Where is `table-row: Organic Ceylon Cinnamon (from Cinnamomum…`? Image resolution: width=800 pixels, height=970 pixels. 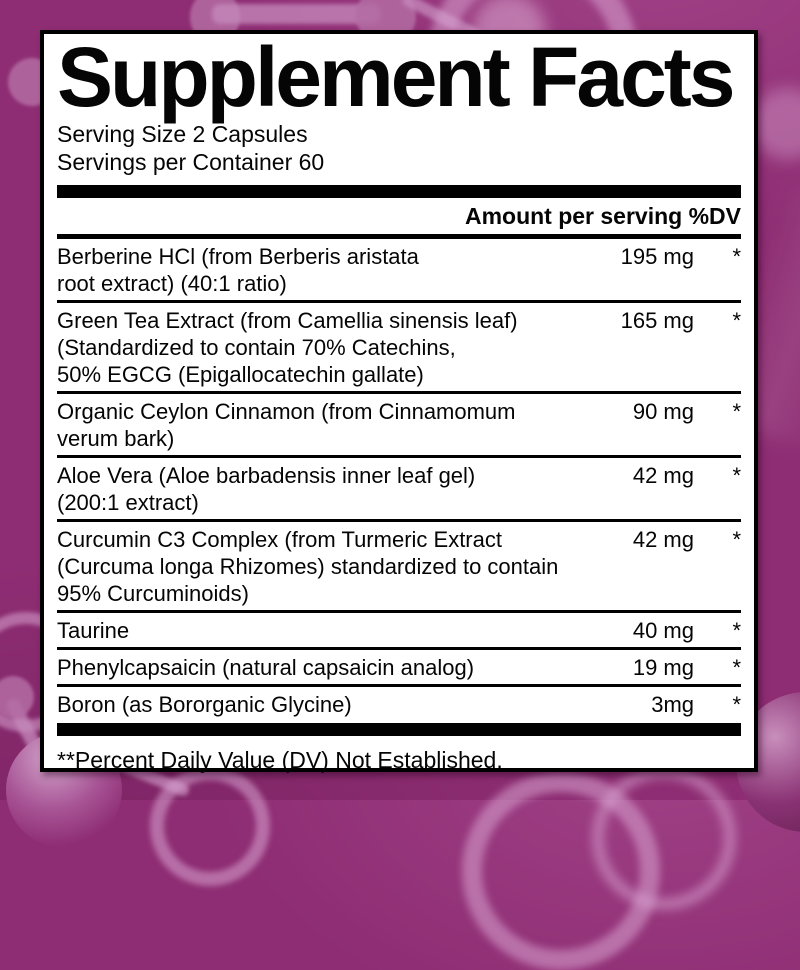 table-row: Organic Ceylon Cinnamon (from Cinnamomum… is located at coordinates (399, 426).